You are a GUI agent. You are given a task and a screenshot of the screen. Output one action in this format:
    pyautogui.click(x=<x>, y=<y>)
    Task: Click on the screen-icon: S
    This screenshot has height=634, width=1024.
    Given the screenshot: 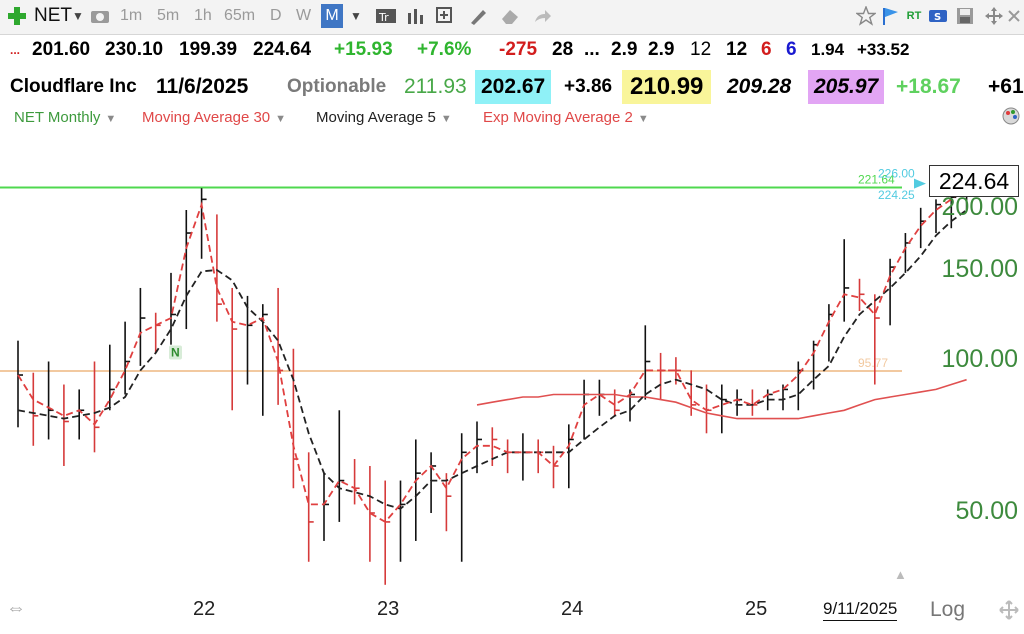 What is the action you would take?
    pyautogui.click(x=939, y=16)
    